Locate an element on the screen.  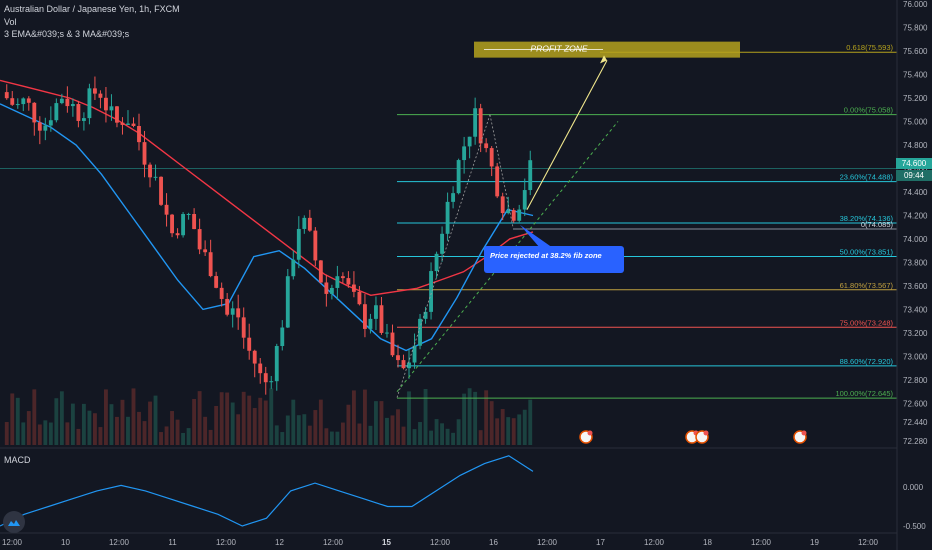
cloud-icon is located at coordinates (14, 523).